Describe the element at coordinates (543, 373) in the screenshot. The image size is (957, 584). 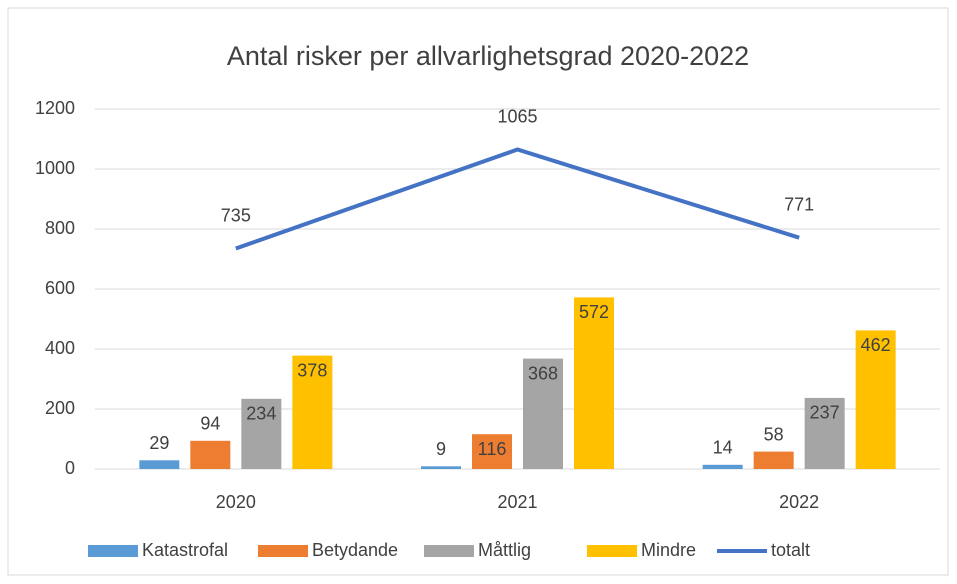
I see `data-label: 368` at that location.